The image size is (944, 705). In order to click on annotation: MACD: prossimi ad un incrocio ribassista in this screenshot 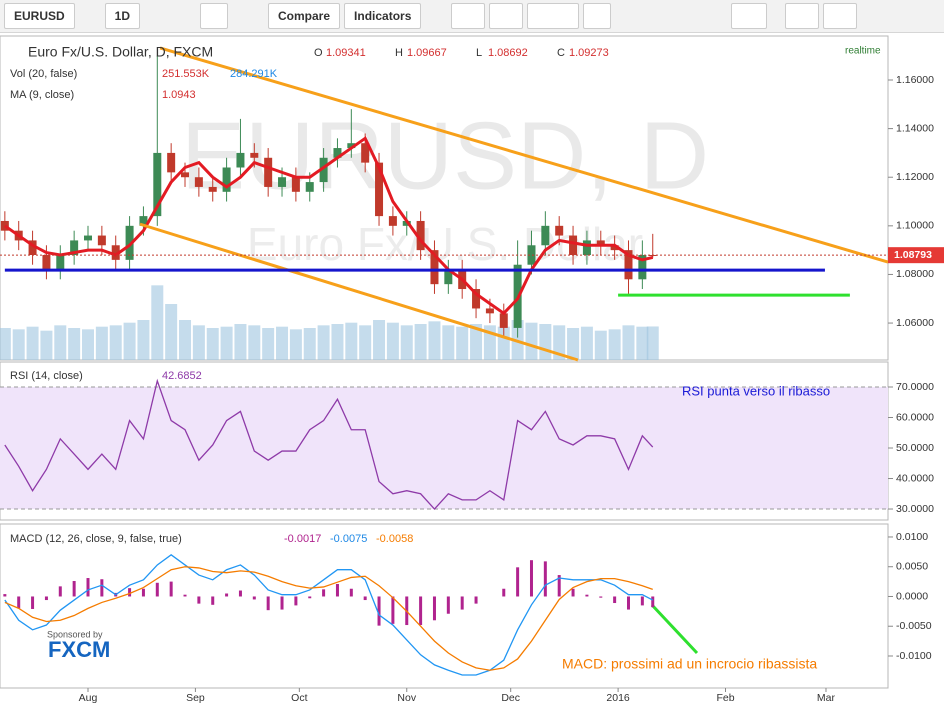, I will do `click(689, 664)`.